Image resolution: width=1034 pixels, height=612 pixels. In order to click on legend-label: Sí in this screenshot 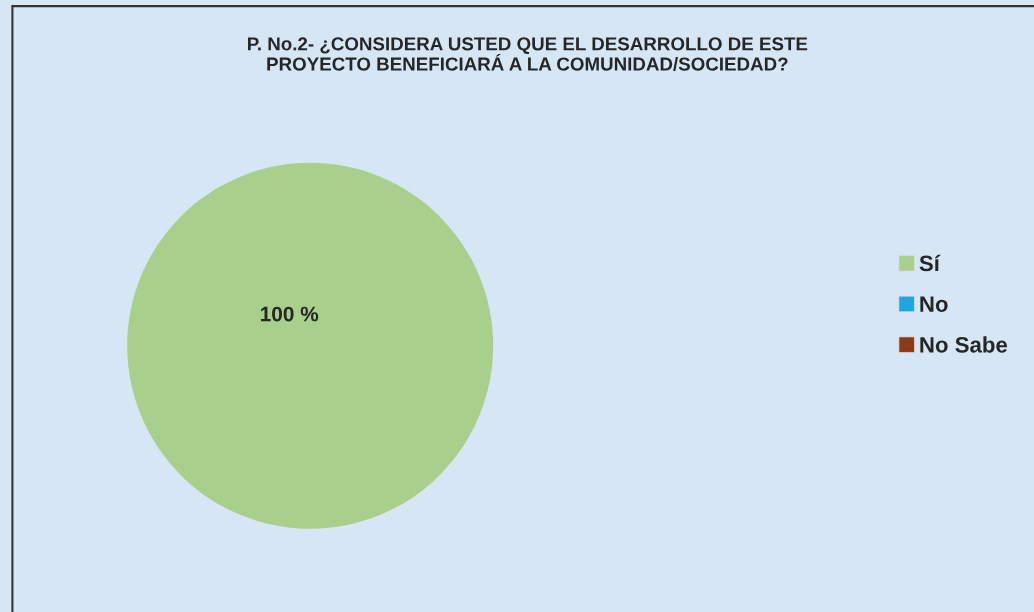, I will do `click(930, 263)`.